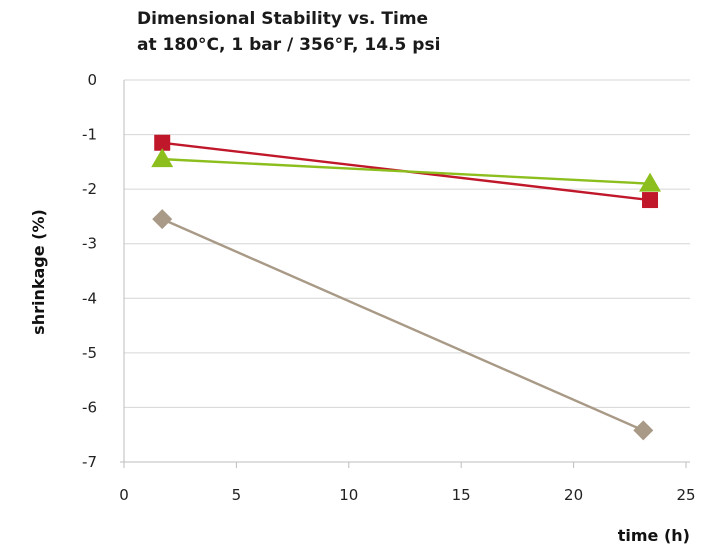 This screenshot has width=728, height=554. What do you see at coordinates (685, 495) in the screenshot?
I see `x-tick-label: 25` at bounding box center [685, 495].